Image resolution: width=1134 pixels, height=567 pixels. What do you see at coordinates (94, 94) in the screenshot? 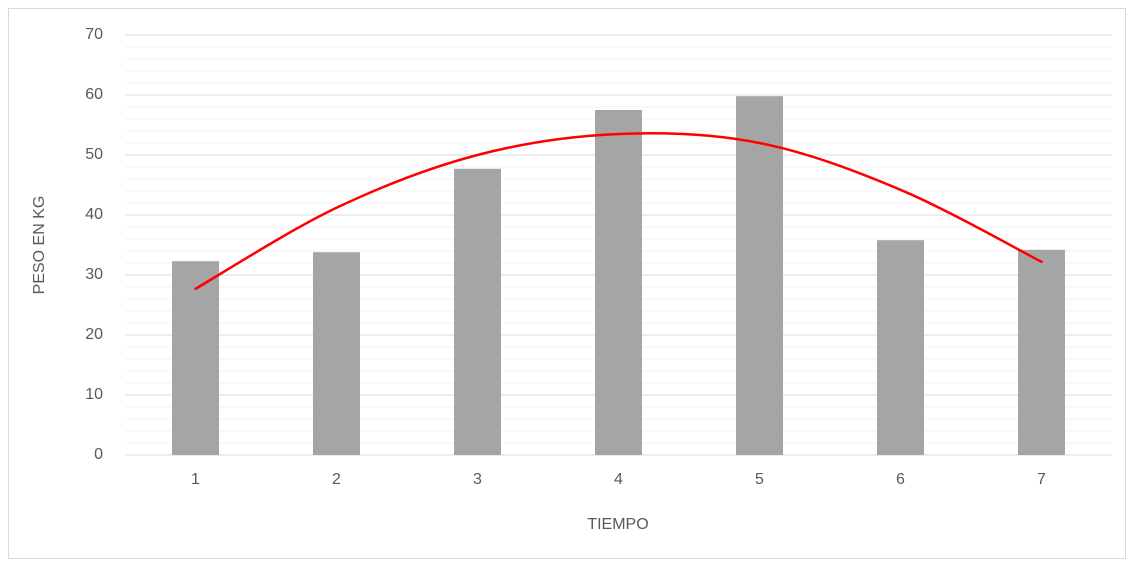
I see `y-tick-label: 60` at bounding box center [94, 94].